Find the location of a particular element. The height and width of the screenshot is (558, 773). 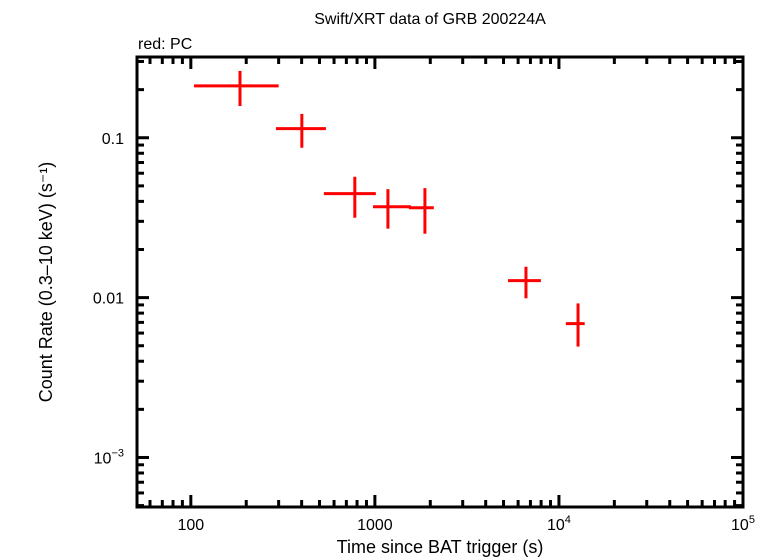

chart-title: Swift/XRT data of GRB 200224A is located at coordinates (430, 19).